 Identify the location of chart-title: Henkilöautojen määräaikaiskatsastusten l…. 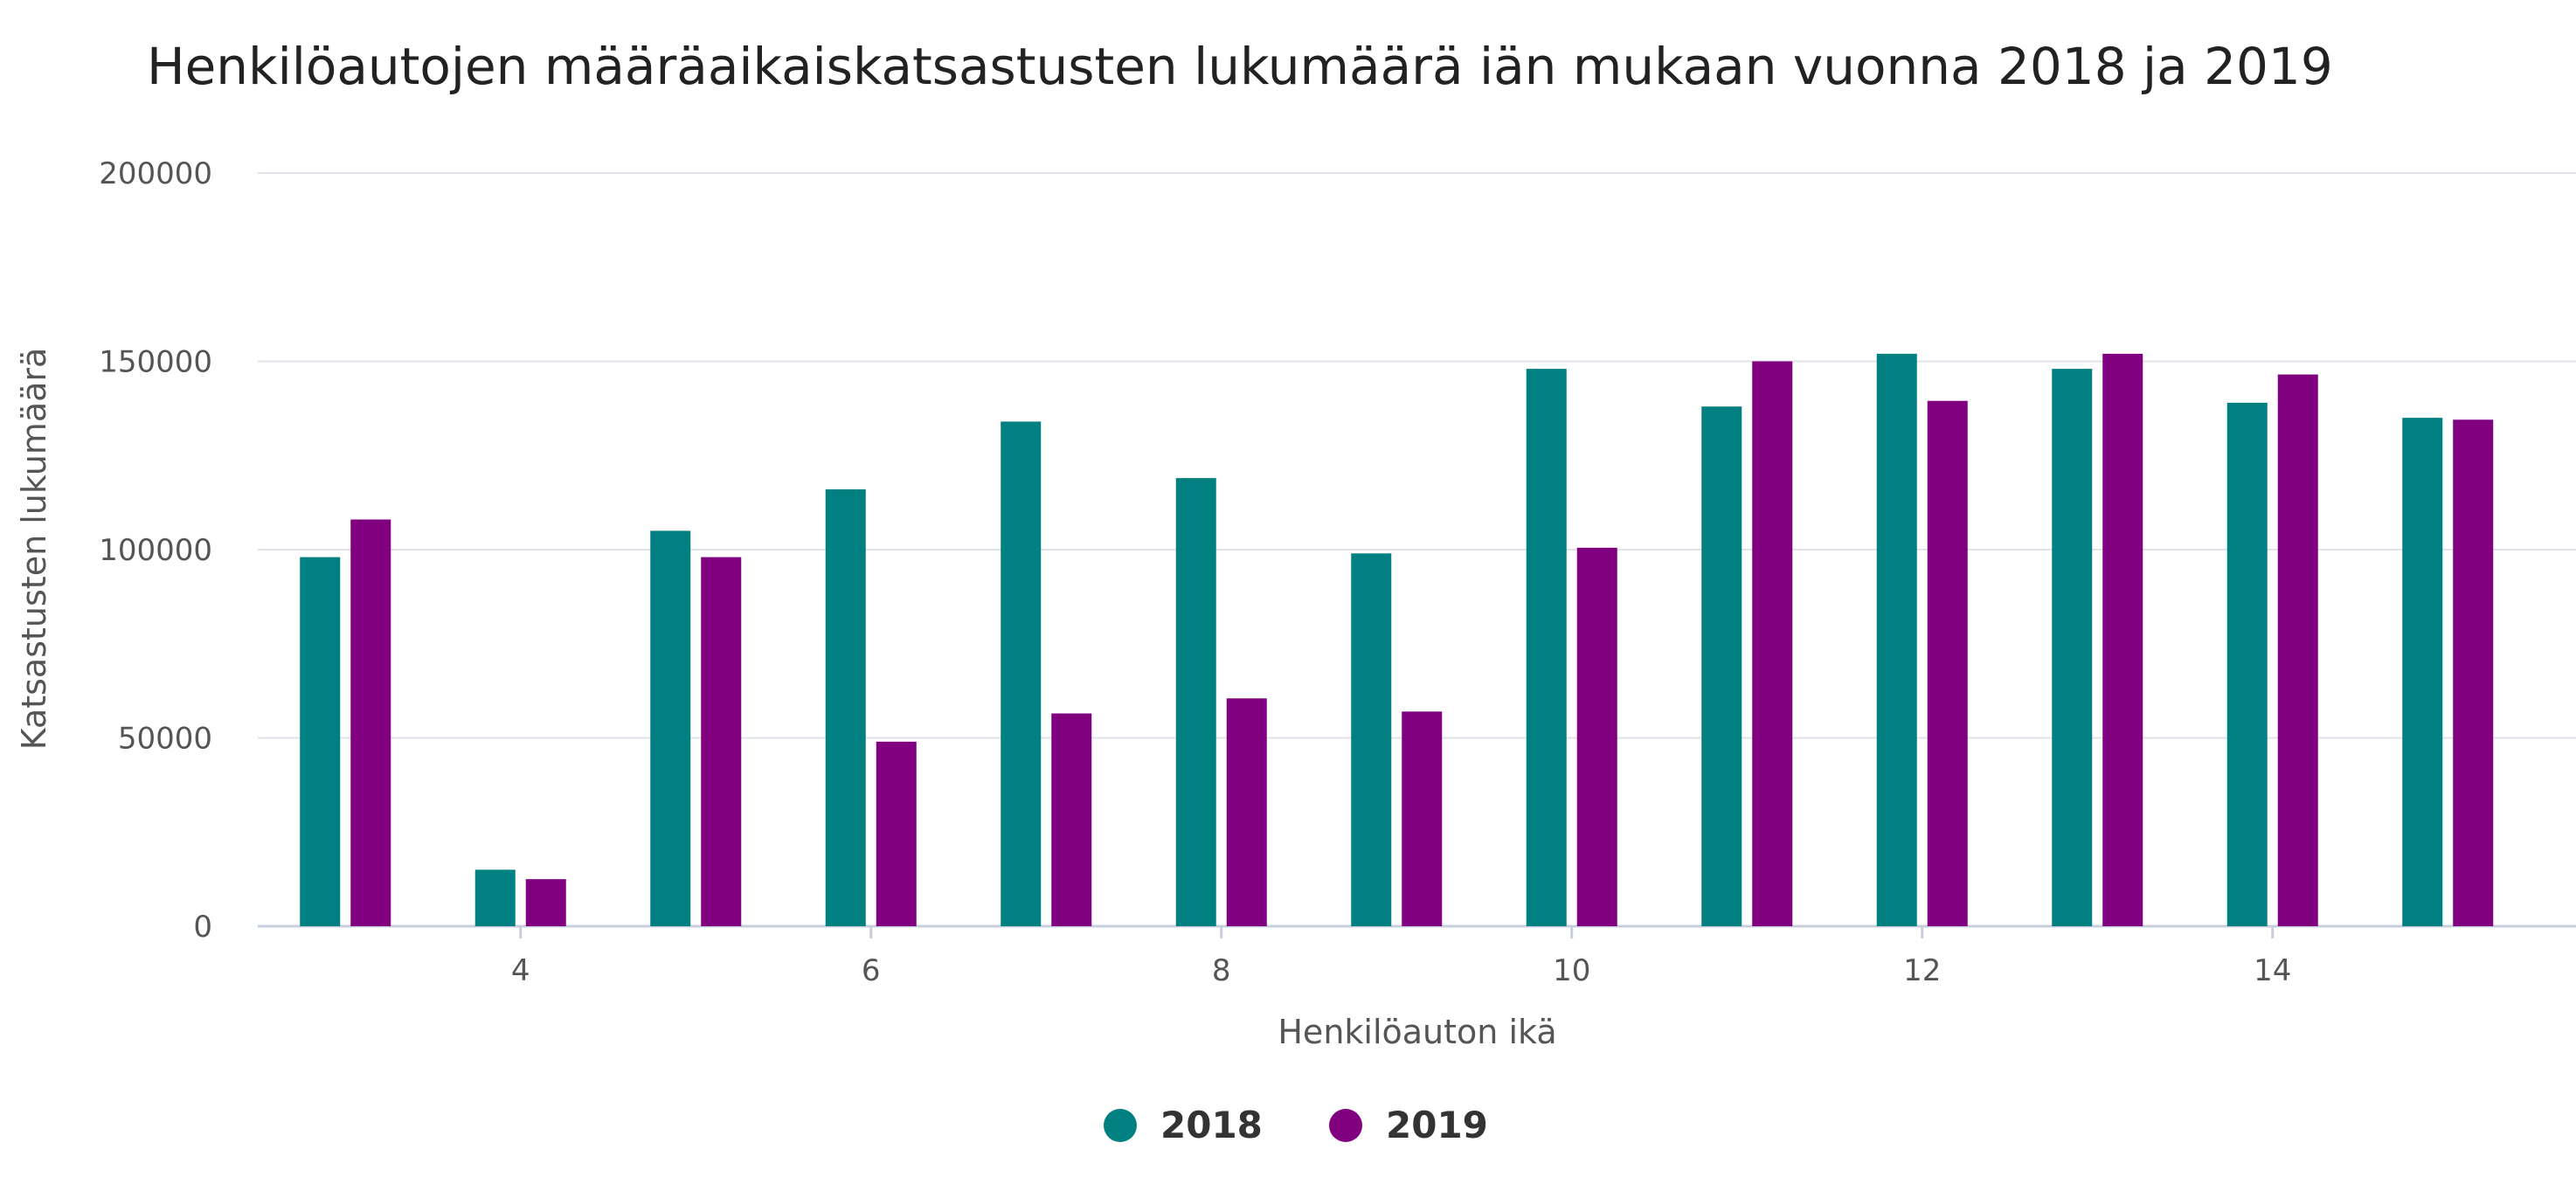
(1240, 66).